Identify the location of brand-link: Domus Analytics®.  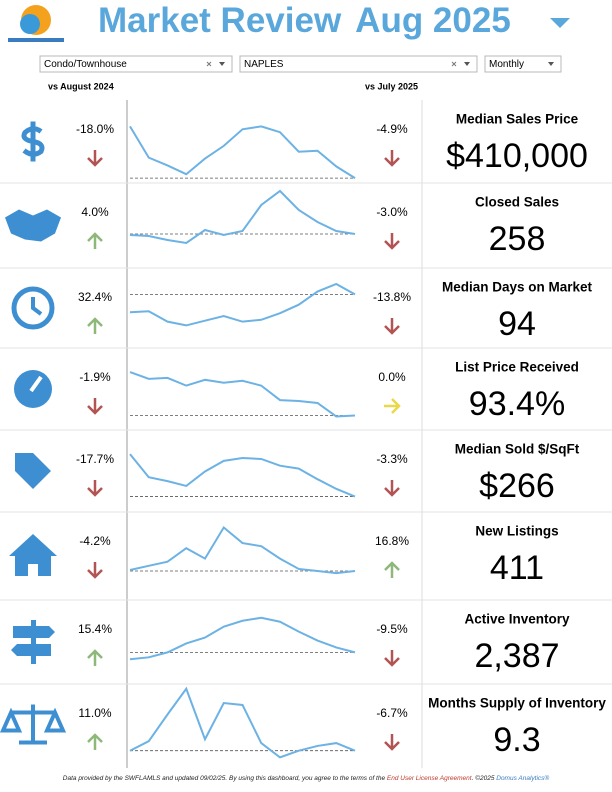
(522, 778).